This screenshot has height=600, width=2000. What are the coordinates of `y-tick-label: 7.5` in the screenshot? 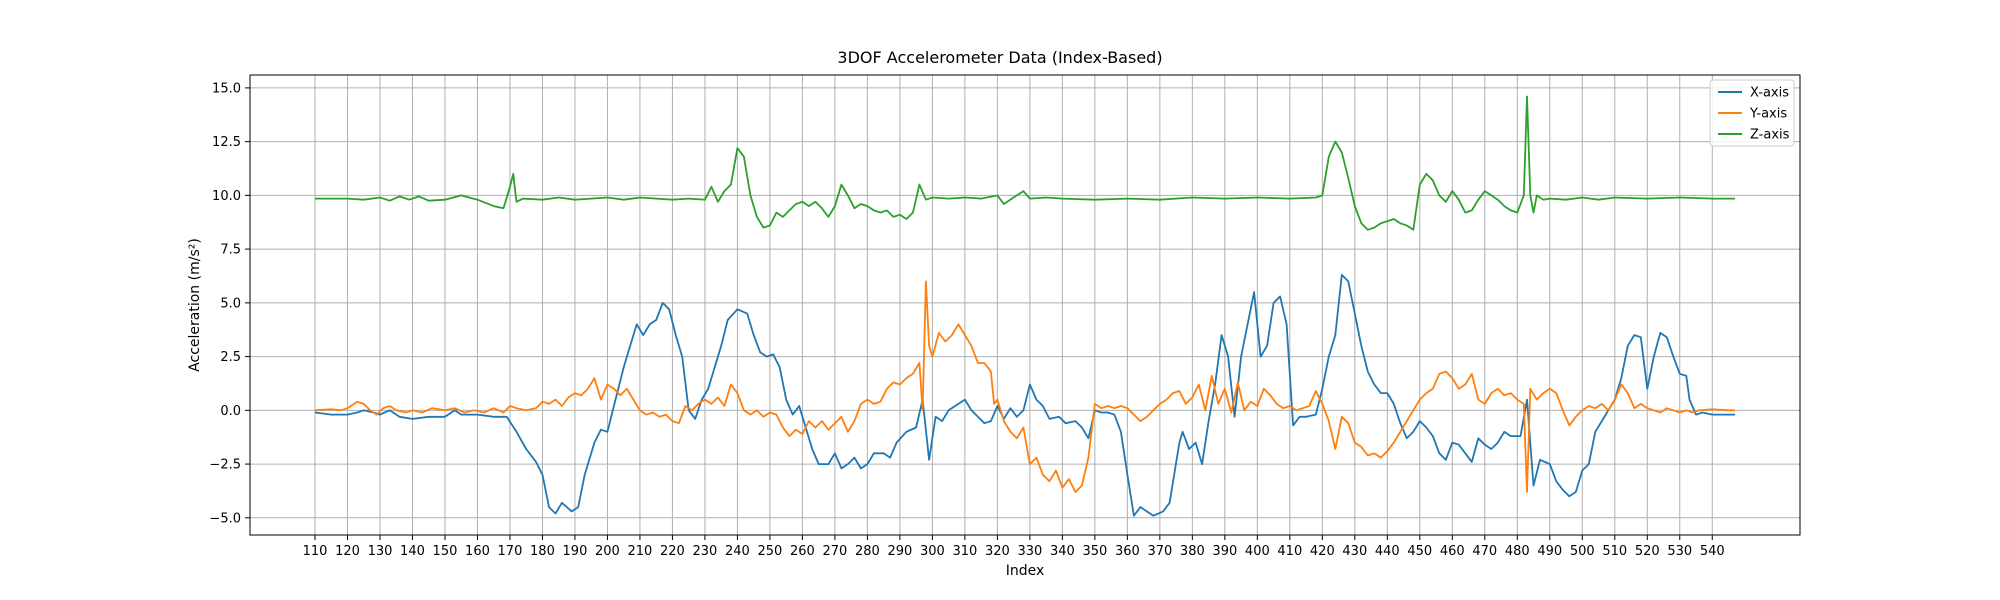 It's located at (230, 250).